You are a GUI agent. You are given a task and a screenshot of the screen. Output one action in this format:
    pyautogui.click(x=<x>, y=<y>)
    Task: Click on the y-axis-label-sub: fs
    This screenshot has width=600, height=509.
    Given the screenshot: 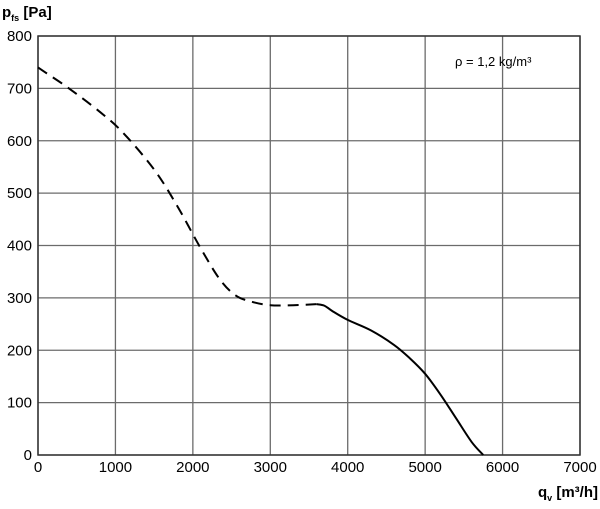 What is the action you would take?
    pyautogui.click(x=15, y=18)
    